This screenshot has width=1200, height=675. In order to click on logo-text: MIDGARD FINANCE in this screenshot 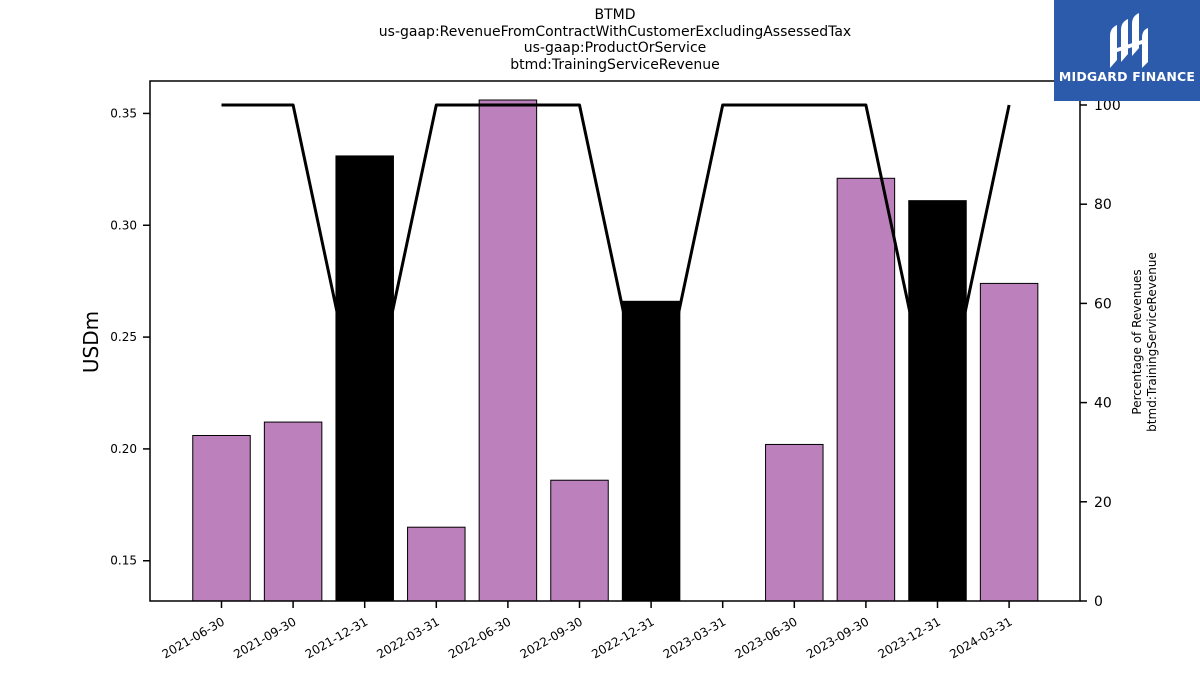, I will do `click(1127, 76)`.